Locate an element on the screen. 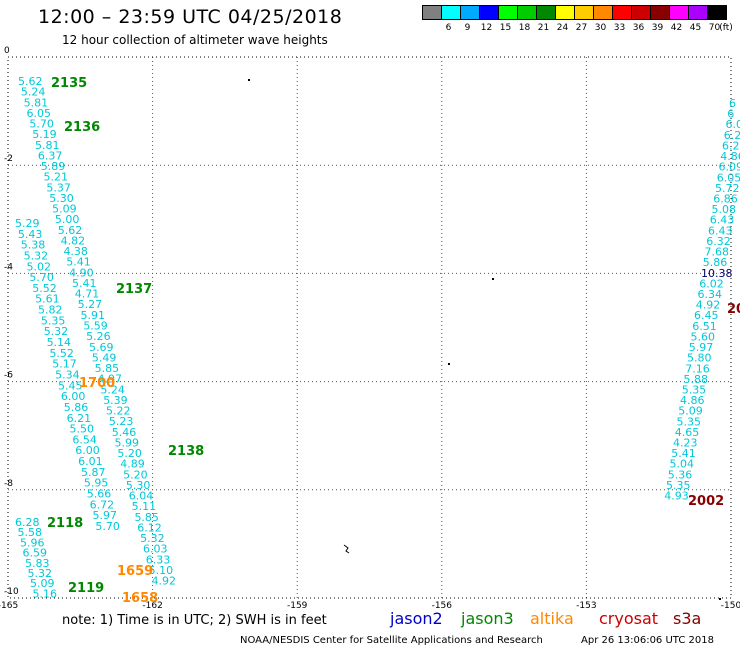 The width and height of the screenshot is (740, 650). wave-height-label: 5.39 is located at coordinates (115, 400).